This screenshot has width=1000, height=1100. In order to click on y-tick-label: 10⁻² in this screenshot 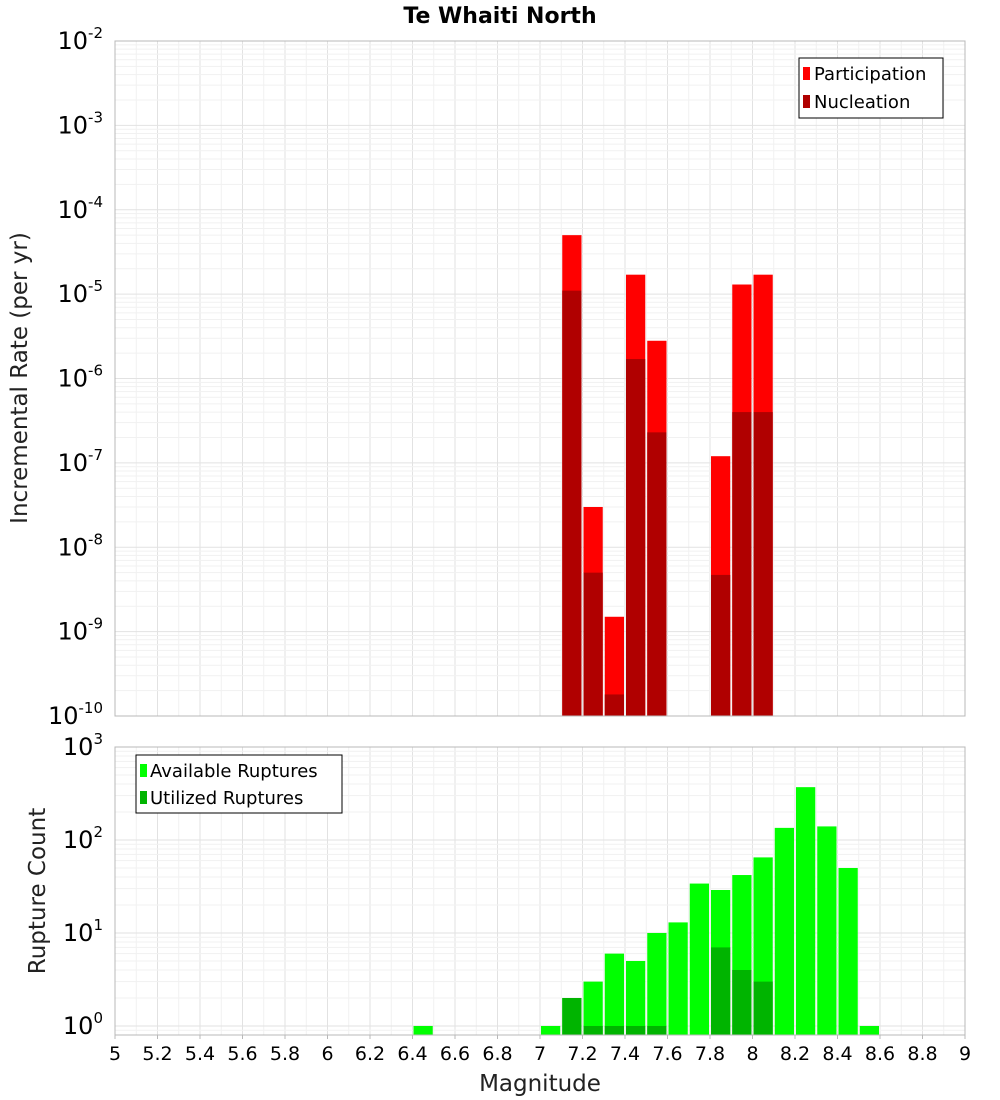, I will do `click(80, 39)`.